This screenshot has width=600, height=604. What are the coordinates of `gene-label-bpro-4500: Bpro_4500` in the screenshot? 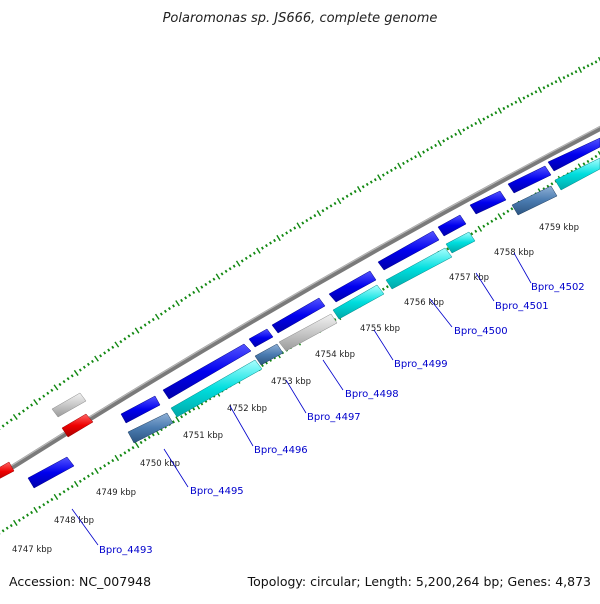 It's located at (481, 331).